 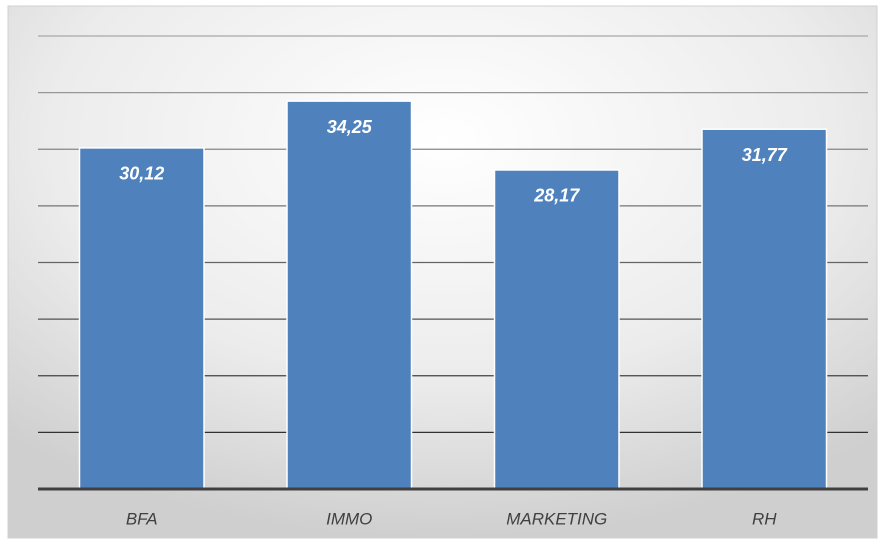 I want to click on value-label: 30,12, so click(x=141, y=174).